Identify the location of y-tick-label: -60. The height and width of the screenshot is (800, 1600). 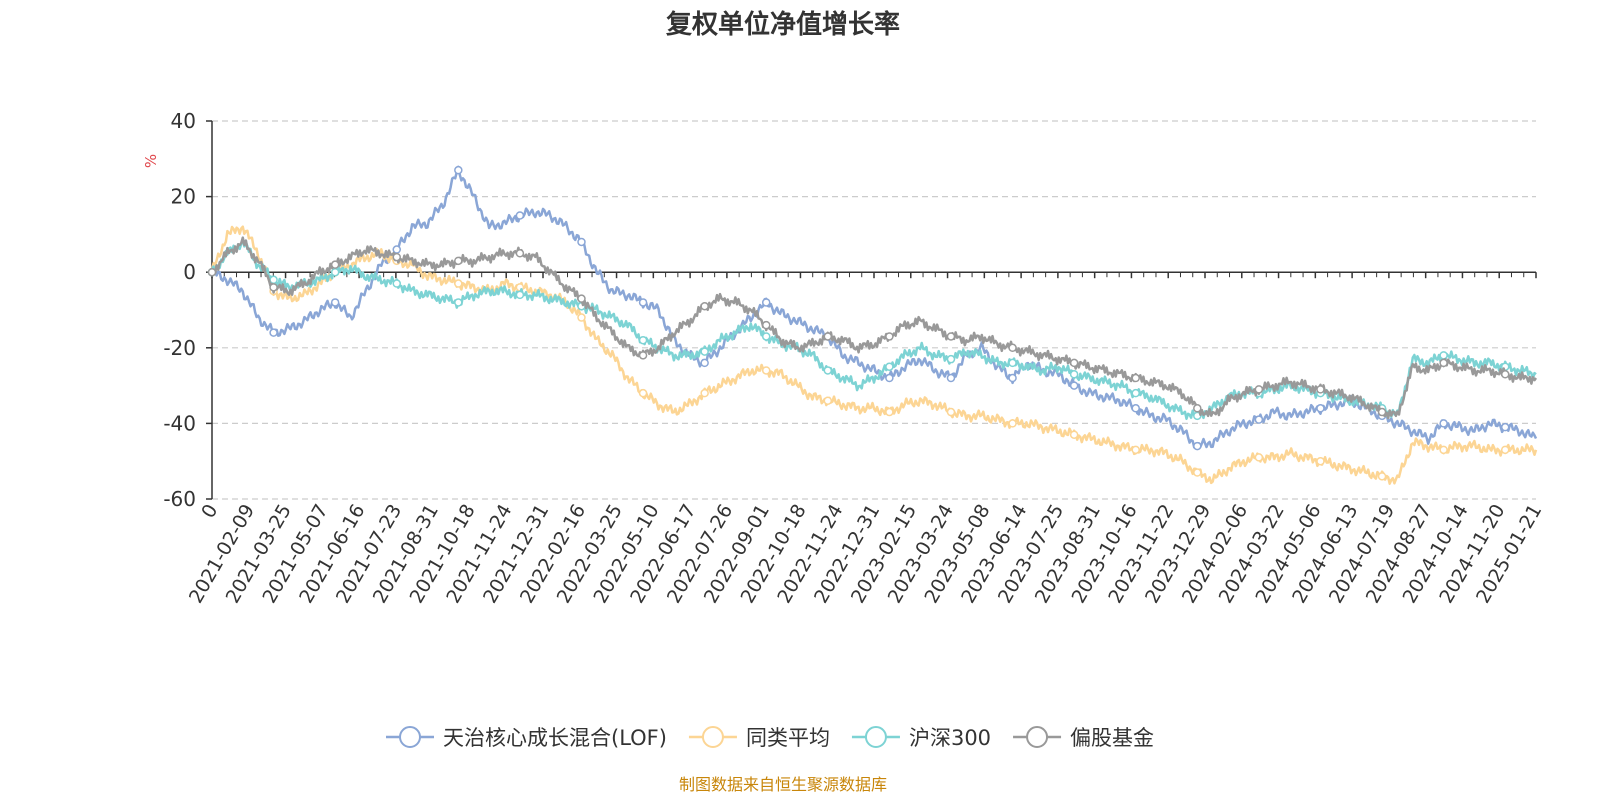
(179, 499).